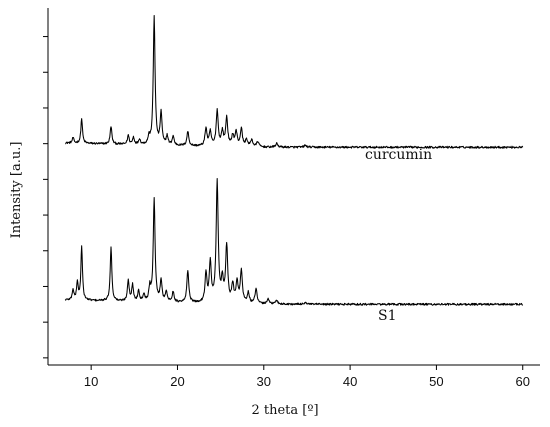 The image size is (550, 427). I want to click on curcumin-series-label: curcumin, so click(398, 155).